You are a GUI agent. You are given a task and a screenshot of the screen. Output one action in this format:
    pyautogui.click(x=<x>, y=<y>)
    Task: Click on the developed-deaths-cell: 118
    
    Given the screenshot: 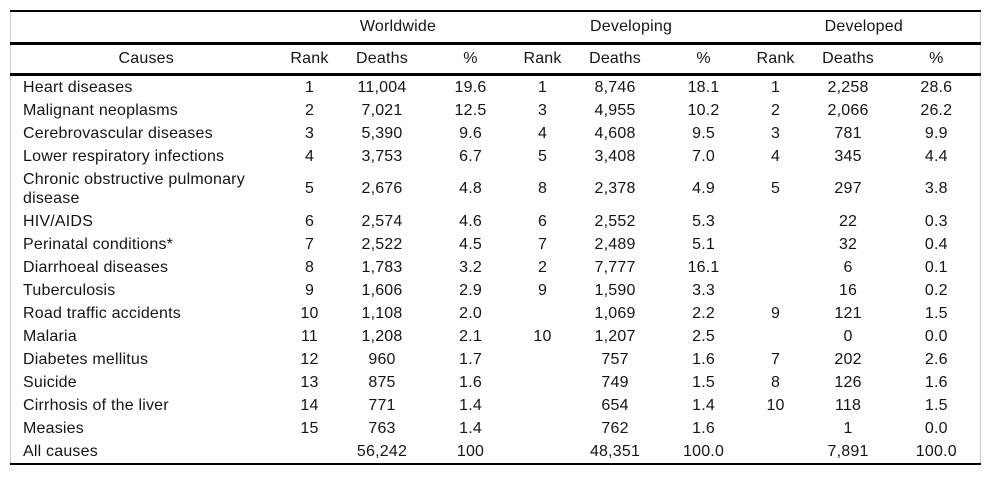 What is the action you would take?
    pyautogui.click(x=848, y=405)
    